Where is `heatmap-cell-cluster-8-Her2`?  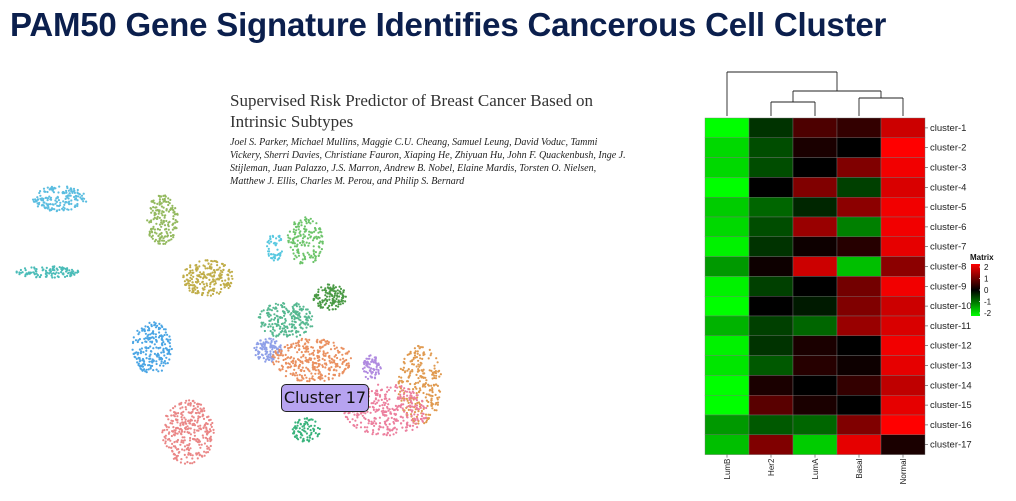 heatmap-cell-cluster-8-Her2 is located at coordinates (771, 266).